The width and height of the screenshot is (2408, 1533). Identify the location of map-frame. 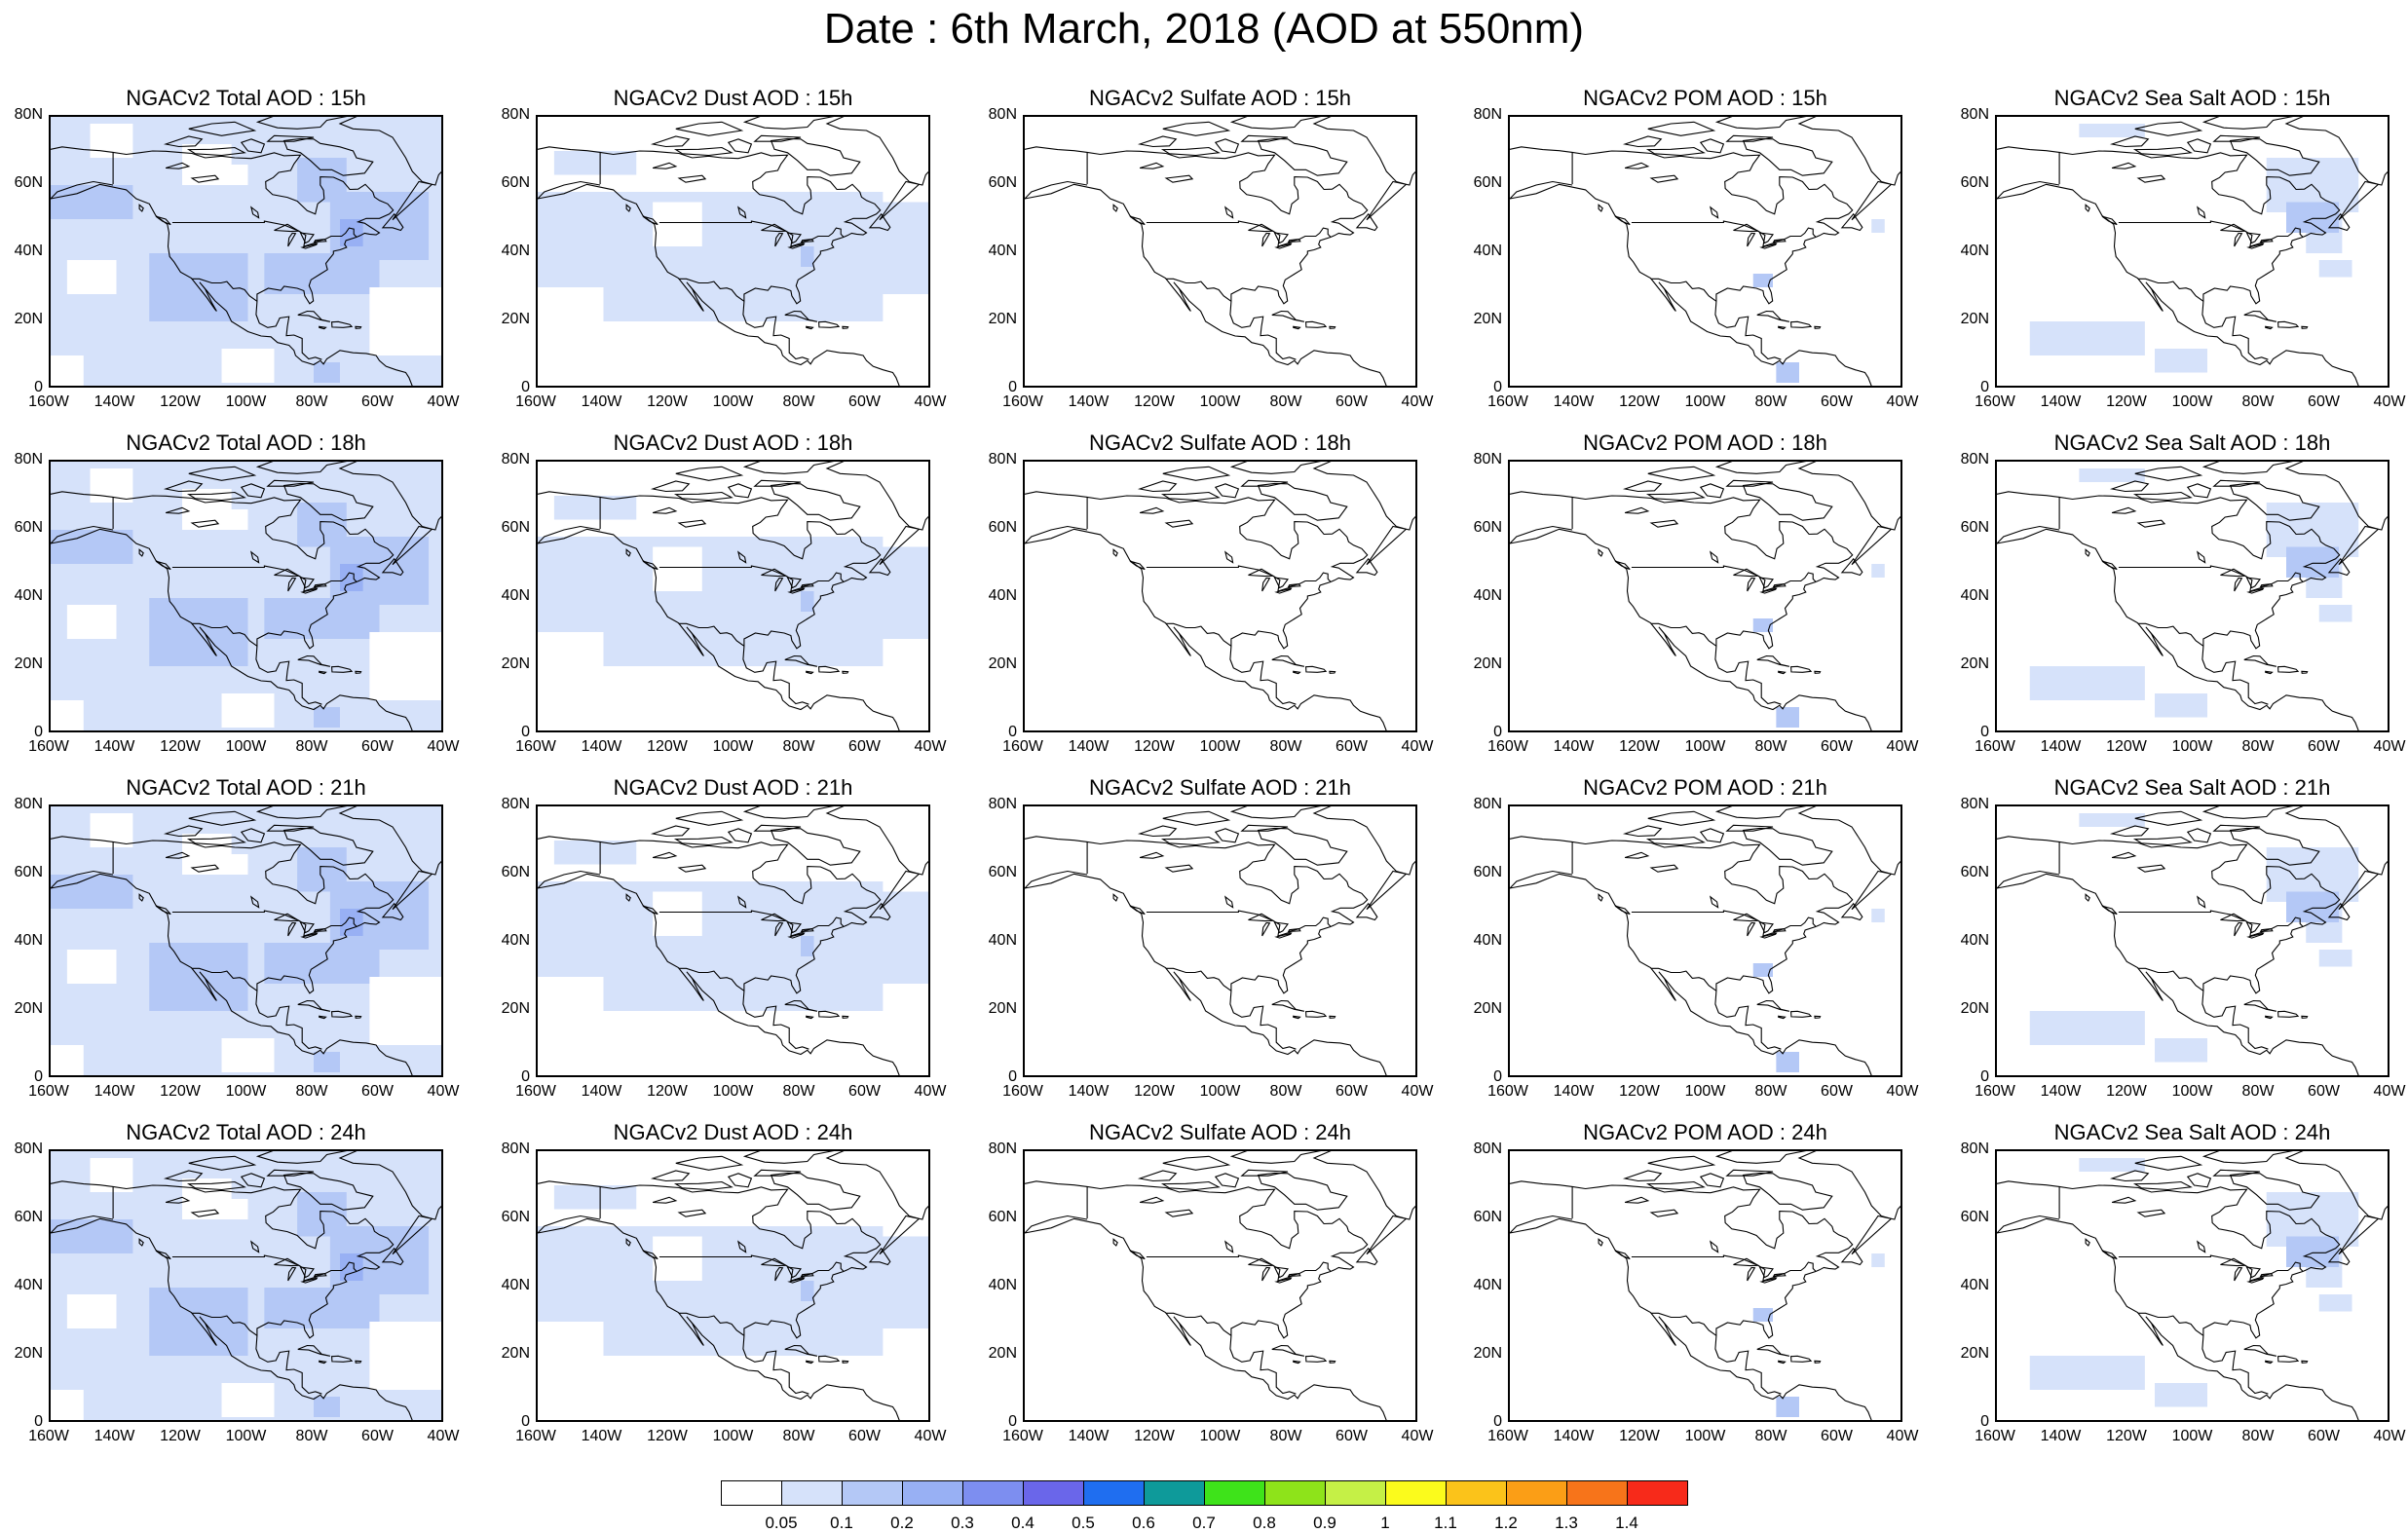
(733, 251).